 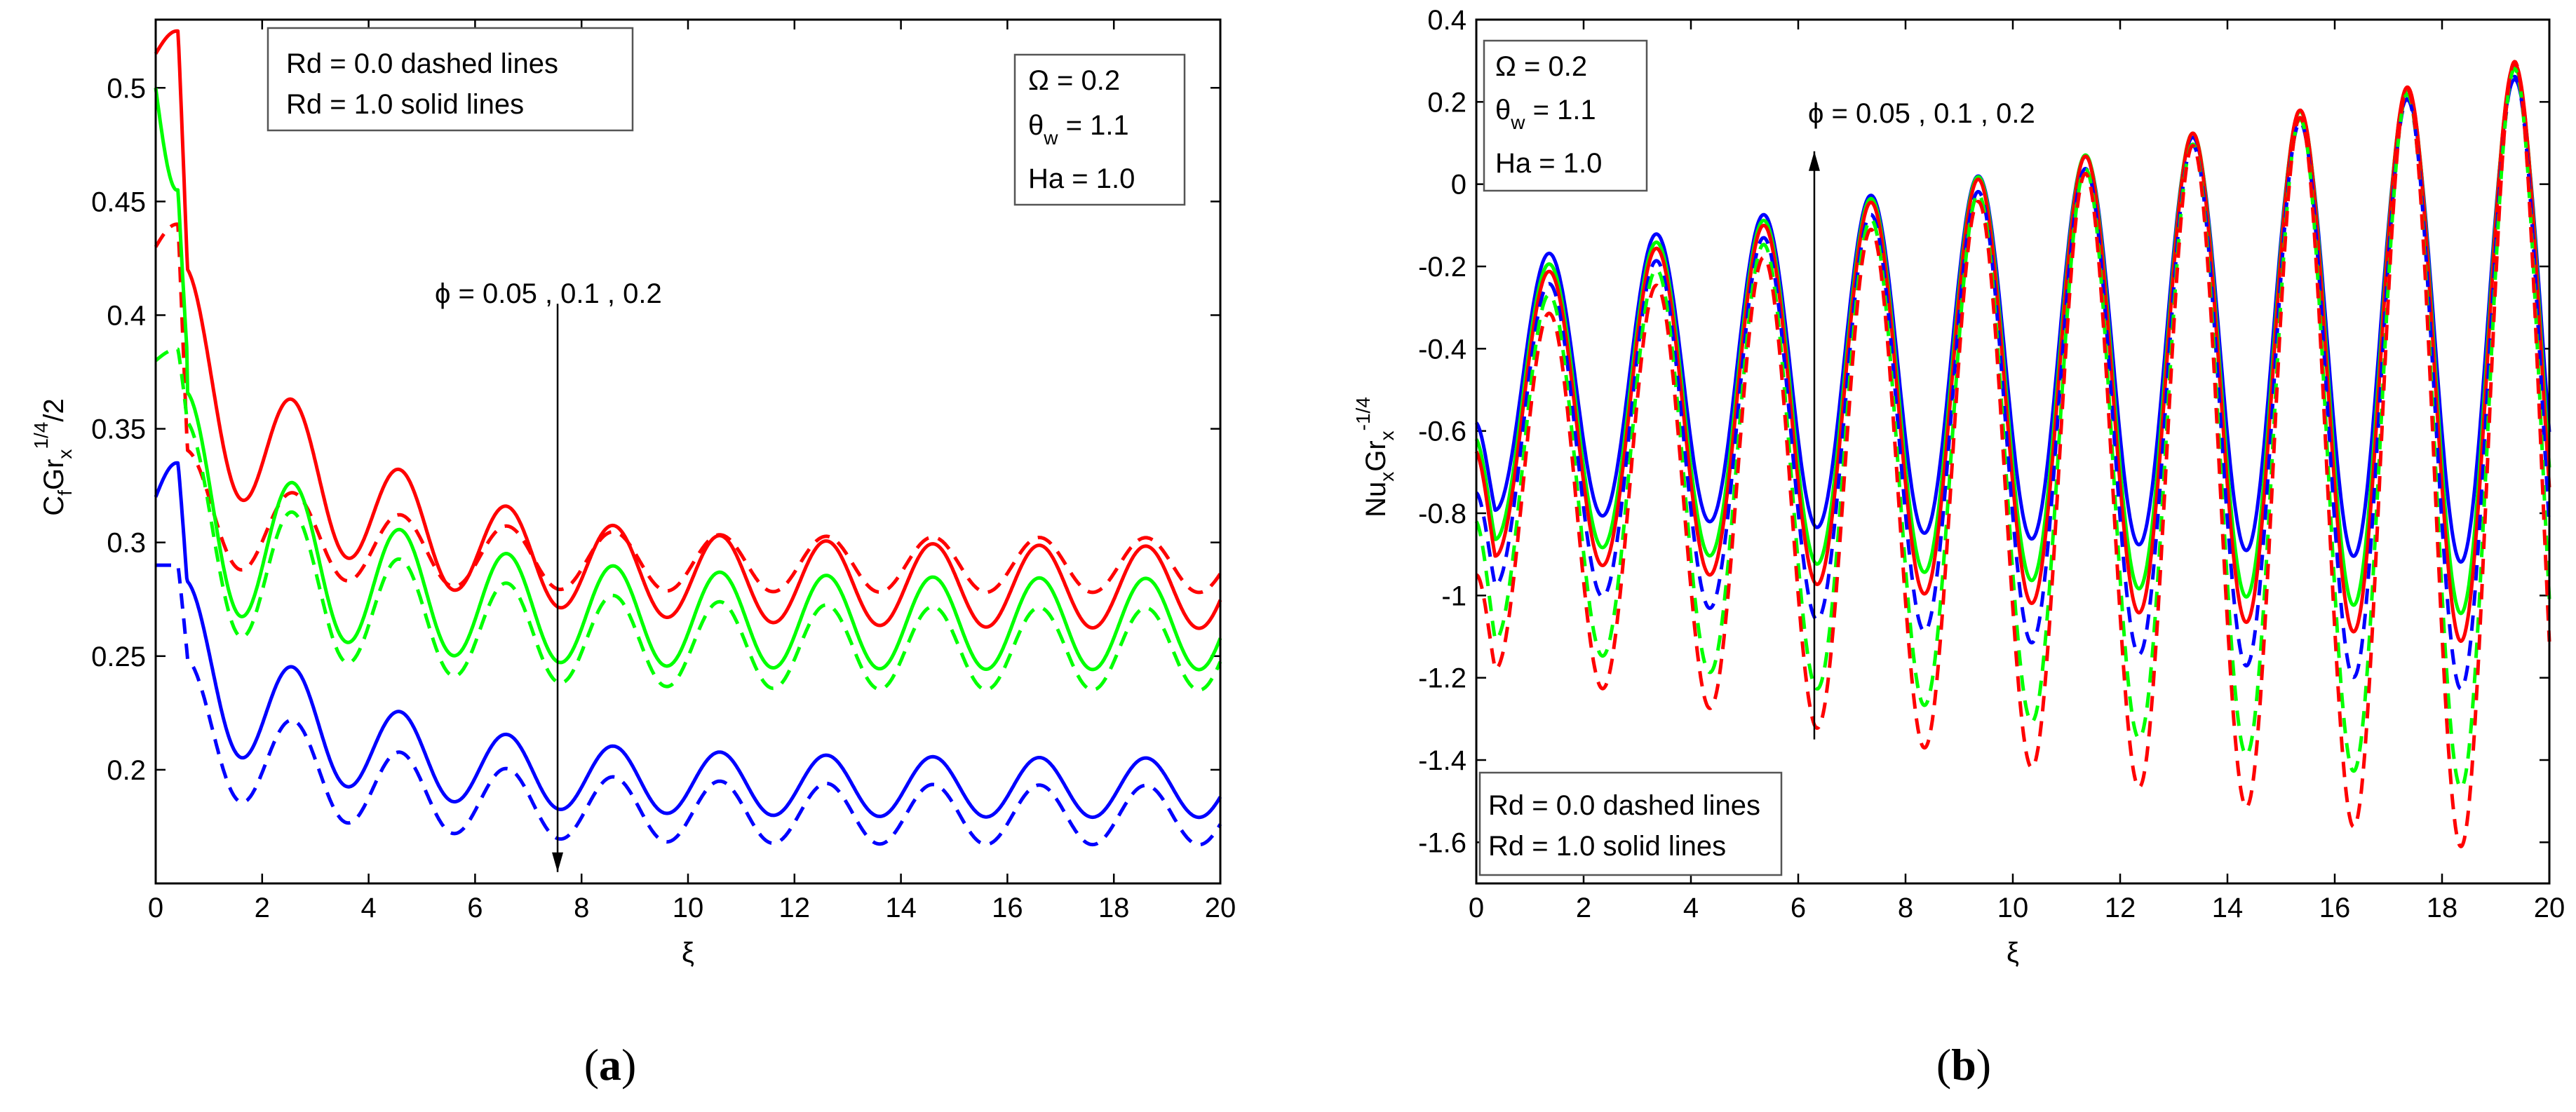 I want to click on panel-a-phi-annotation: ϕ = 0.05 , 0.1 , 0.2, so click(x=548, y=293).